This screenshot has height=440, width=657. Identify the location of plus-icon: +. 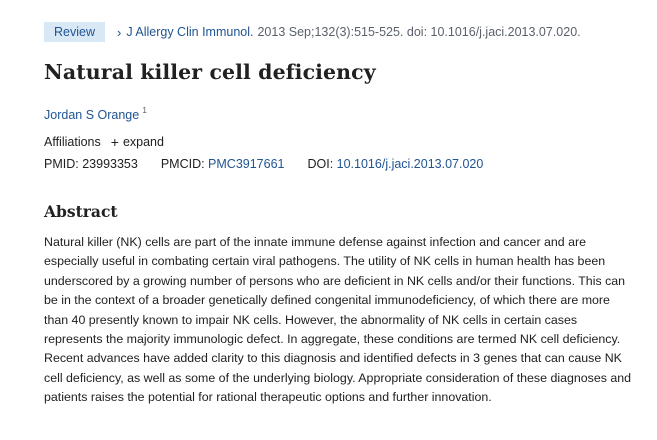
(114, 142).